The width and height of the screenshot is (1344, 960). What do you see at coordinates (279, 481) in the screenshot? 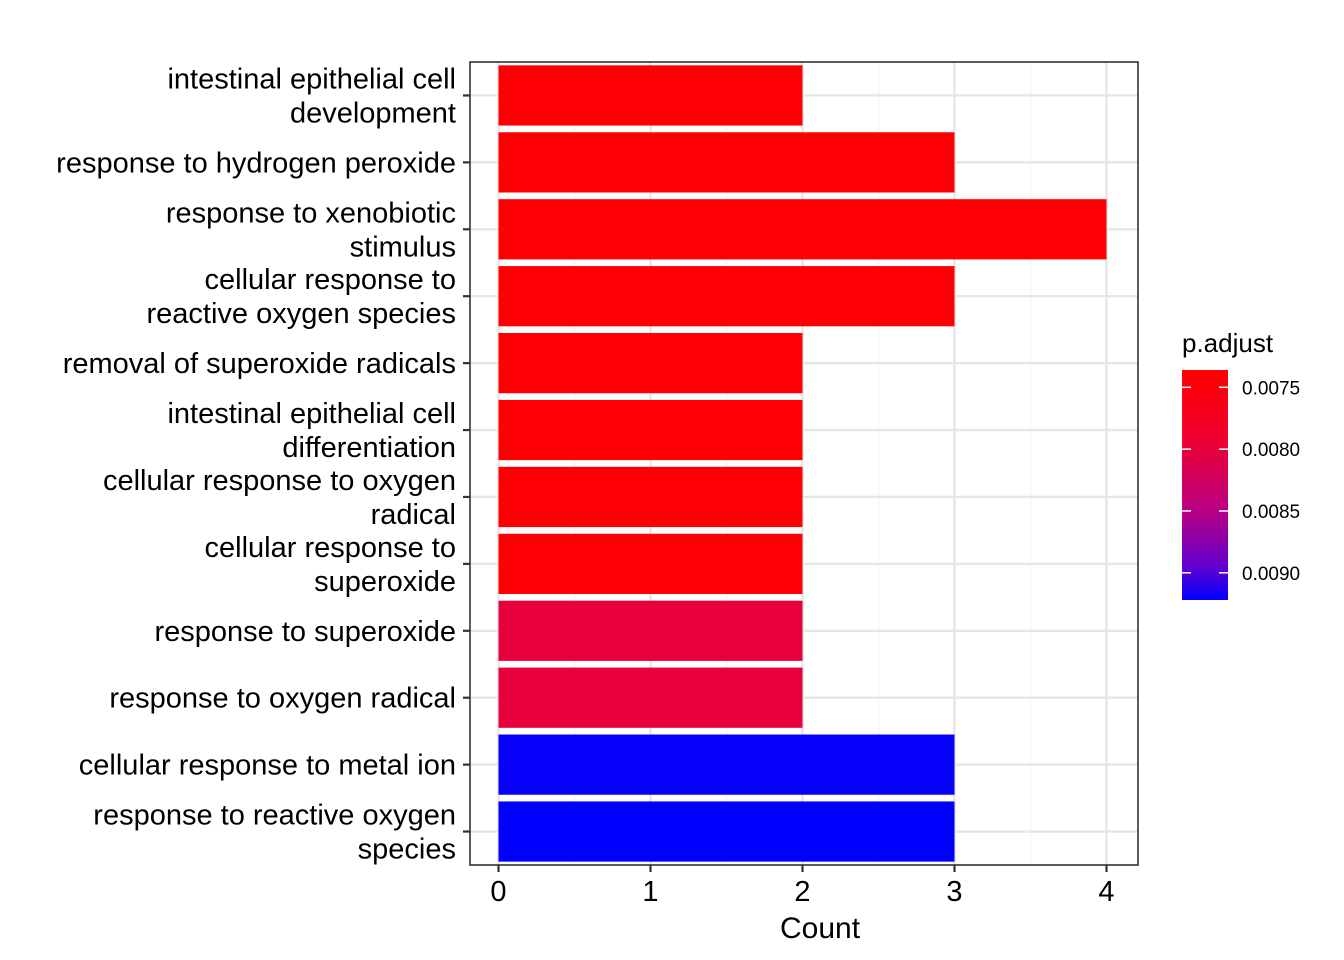
I see `y-tick-label: cellular response to oxygen` at bounding box center [279, 481].